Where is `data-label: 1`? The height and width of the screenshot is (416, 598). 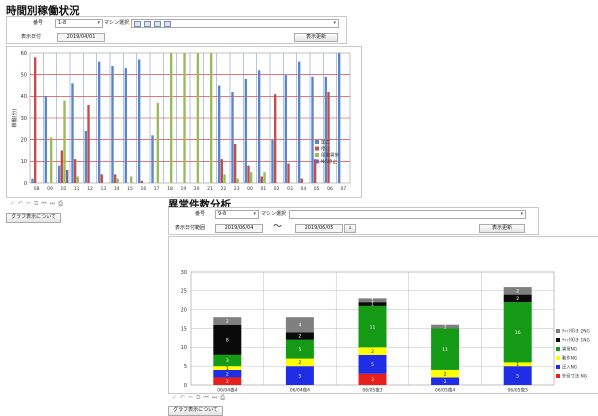 data-label: 1 is located at coordinates (227, 369).